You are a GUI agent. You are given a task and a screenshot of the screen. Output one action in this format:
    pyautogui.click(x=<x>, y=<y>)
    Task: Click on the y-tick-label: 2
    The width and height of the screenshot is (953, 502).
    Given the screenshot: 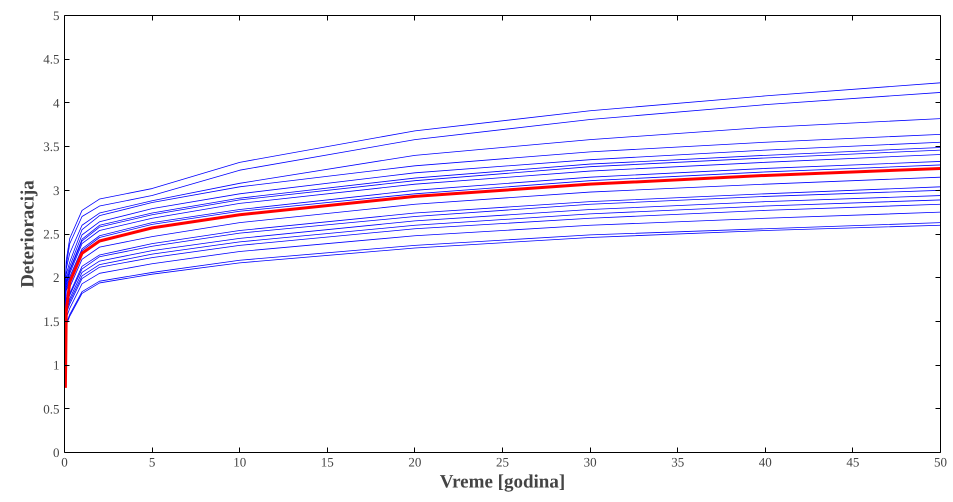 What is the action you would take?
    pyautogui.click(x=56, y=278)
    